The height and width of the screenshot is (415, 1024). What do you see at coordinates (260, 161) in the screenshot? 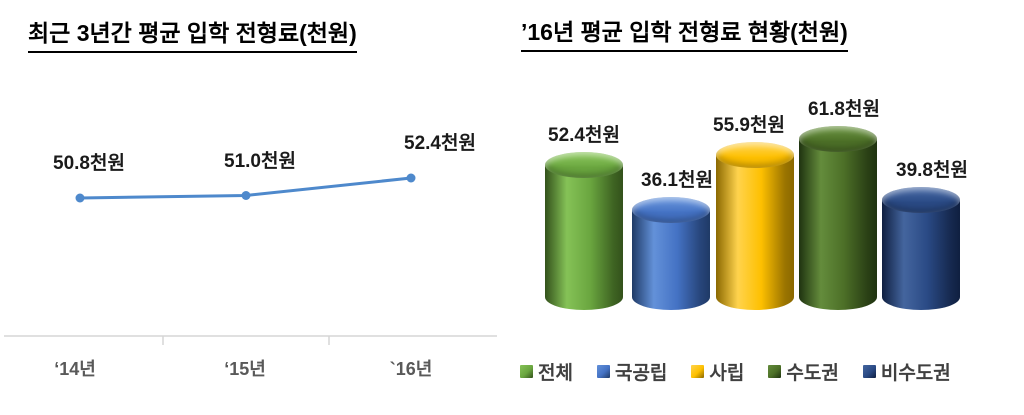
I see `line-data-label: 51.0천원` at bounding box center [260, 161].